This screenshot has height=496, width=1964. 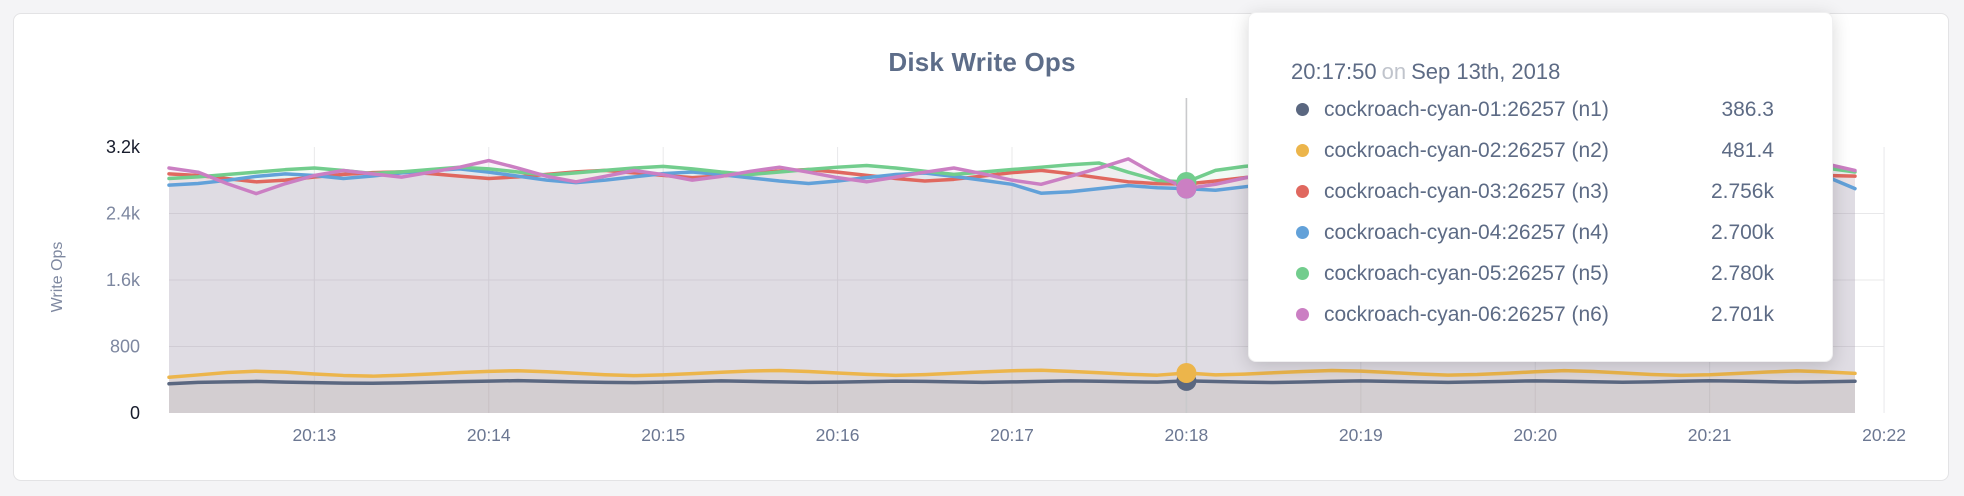 What do you see at coordinates (1186, 188) in the screenshot?
I see `hover-point-n6` at bounding box center [1186, 188].